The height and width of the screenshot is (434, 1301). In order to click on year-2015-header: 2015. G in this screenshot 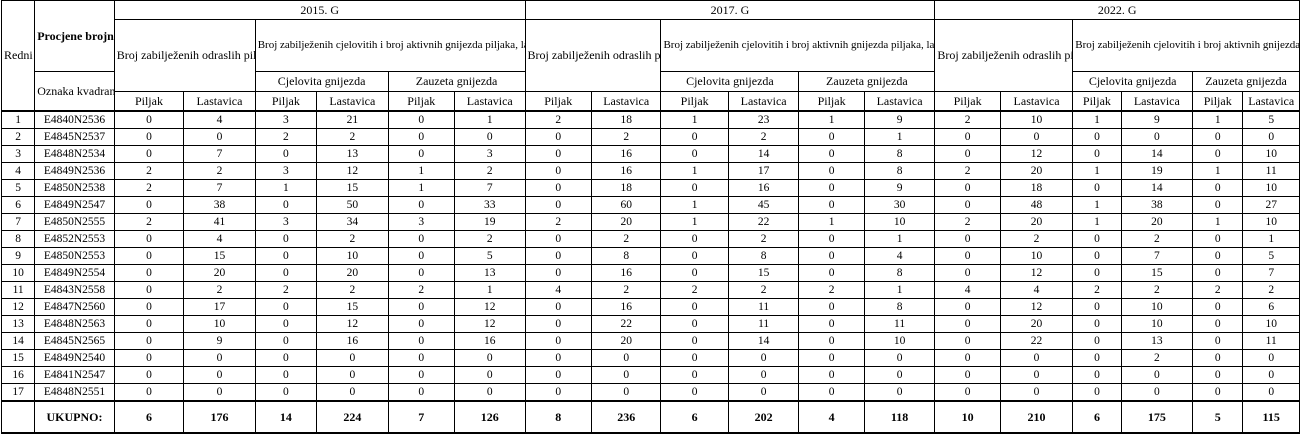, I will do `click(319, 10)`.